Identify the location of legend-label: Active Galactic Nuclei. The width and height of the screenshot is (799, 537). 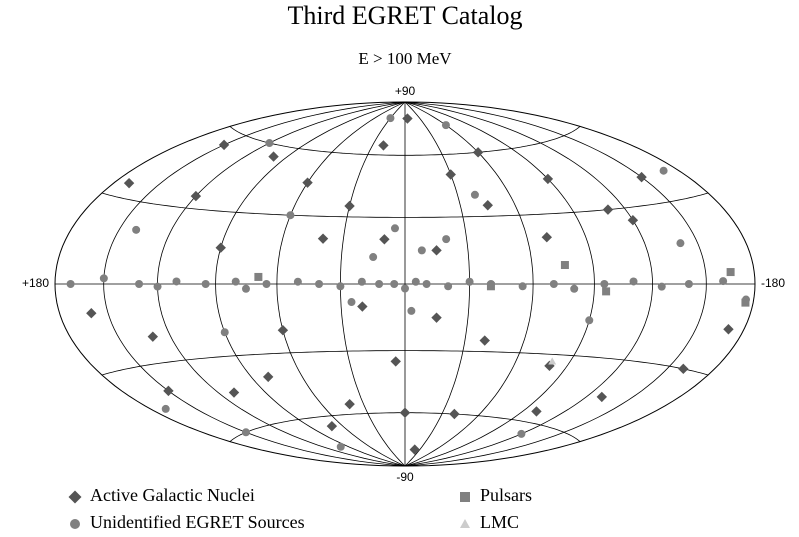
(172, 495).